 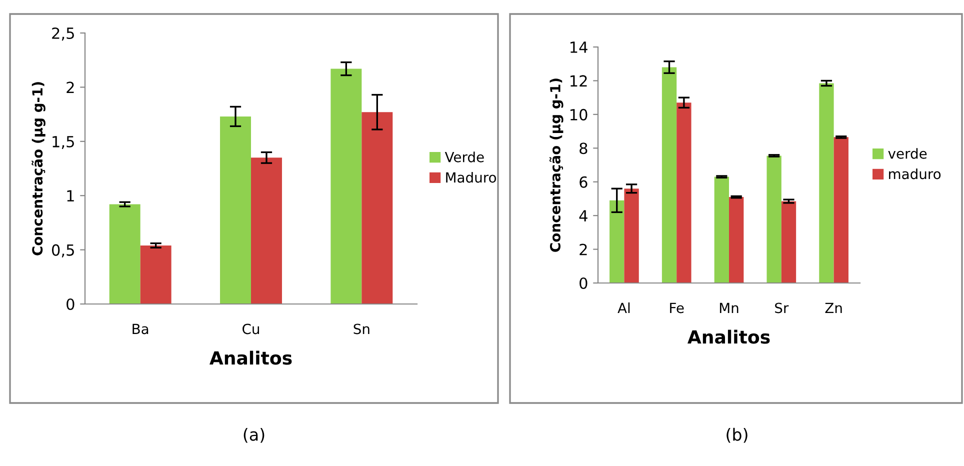 I want to click on legend-label: verde, so click(x=907, y=153).